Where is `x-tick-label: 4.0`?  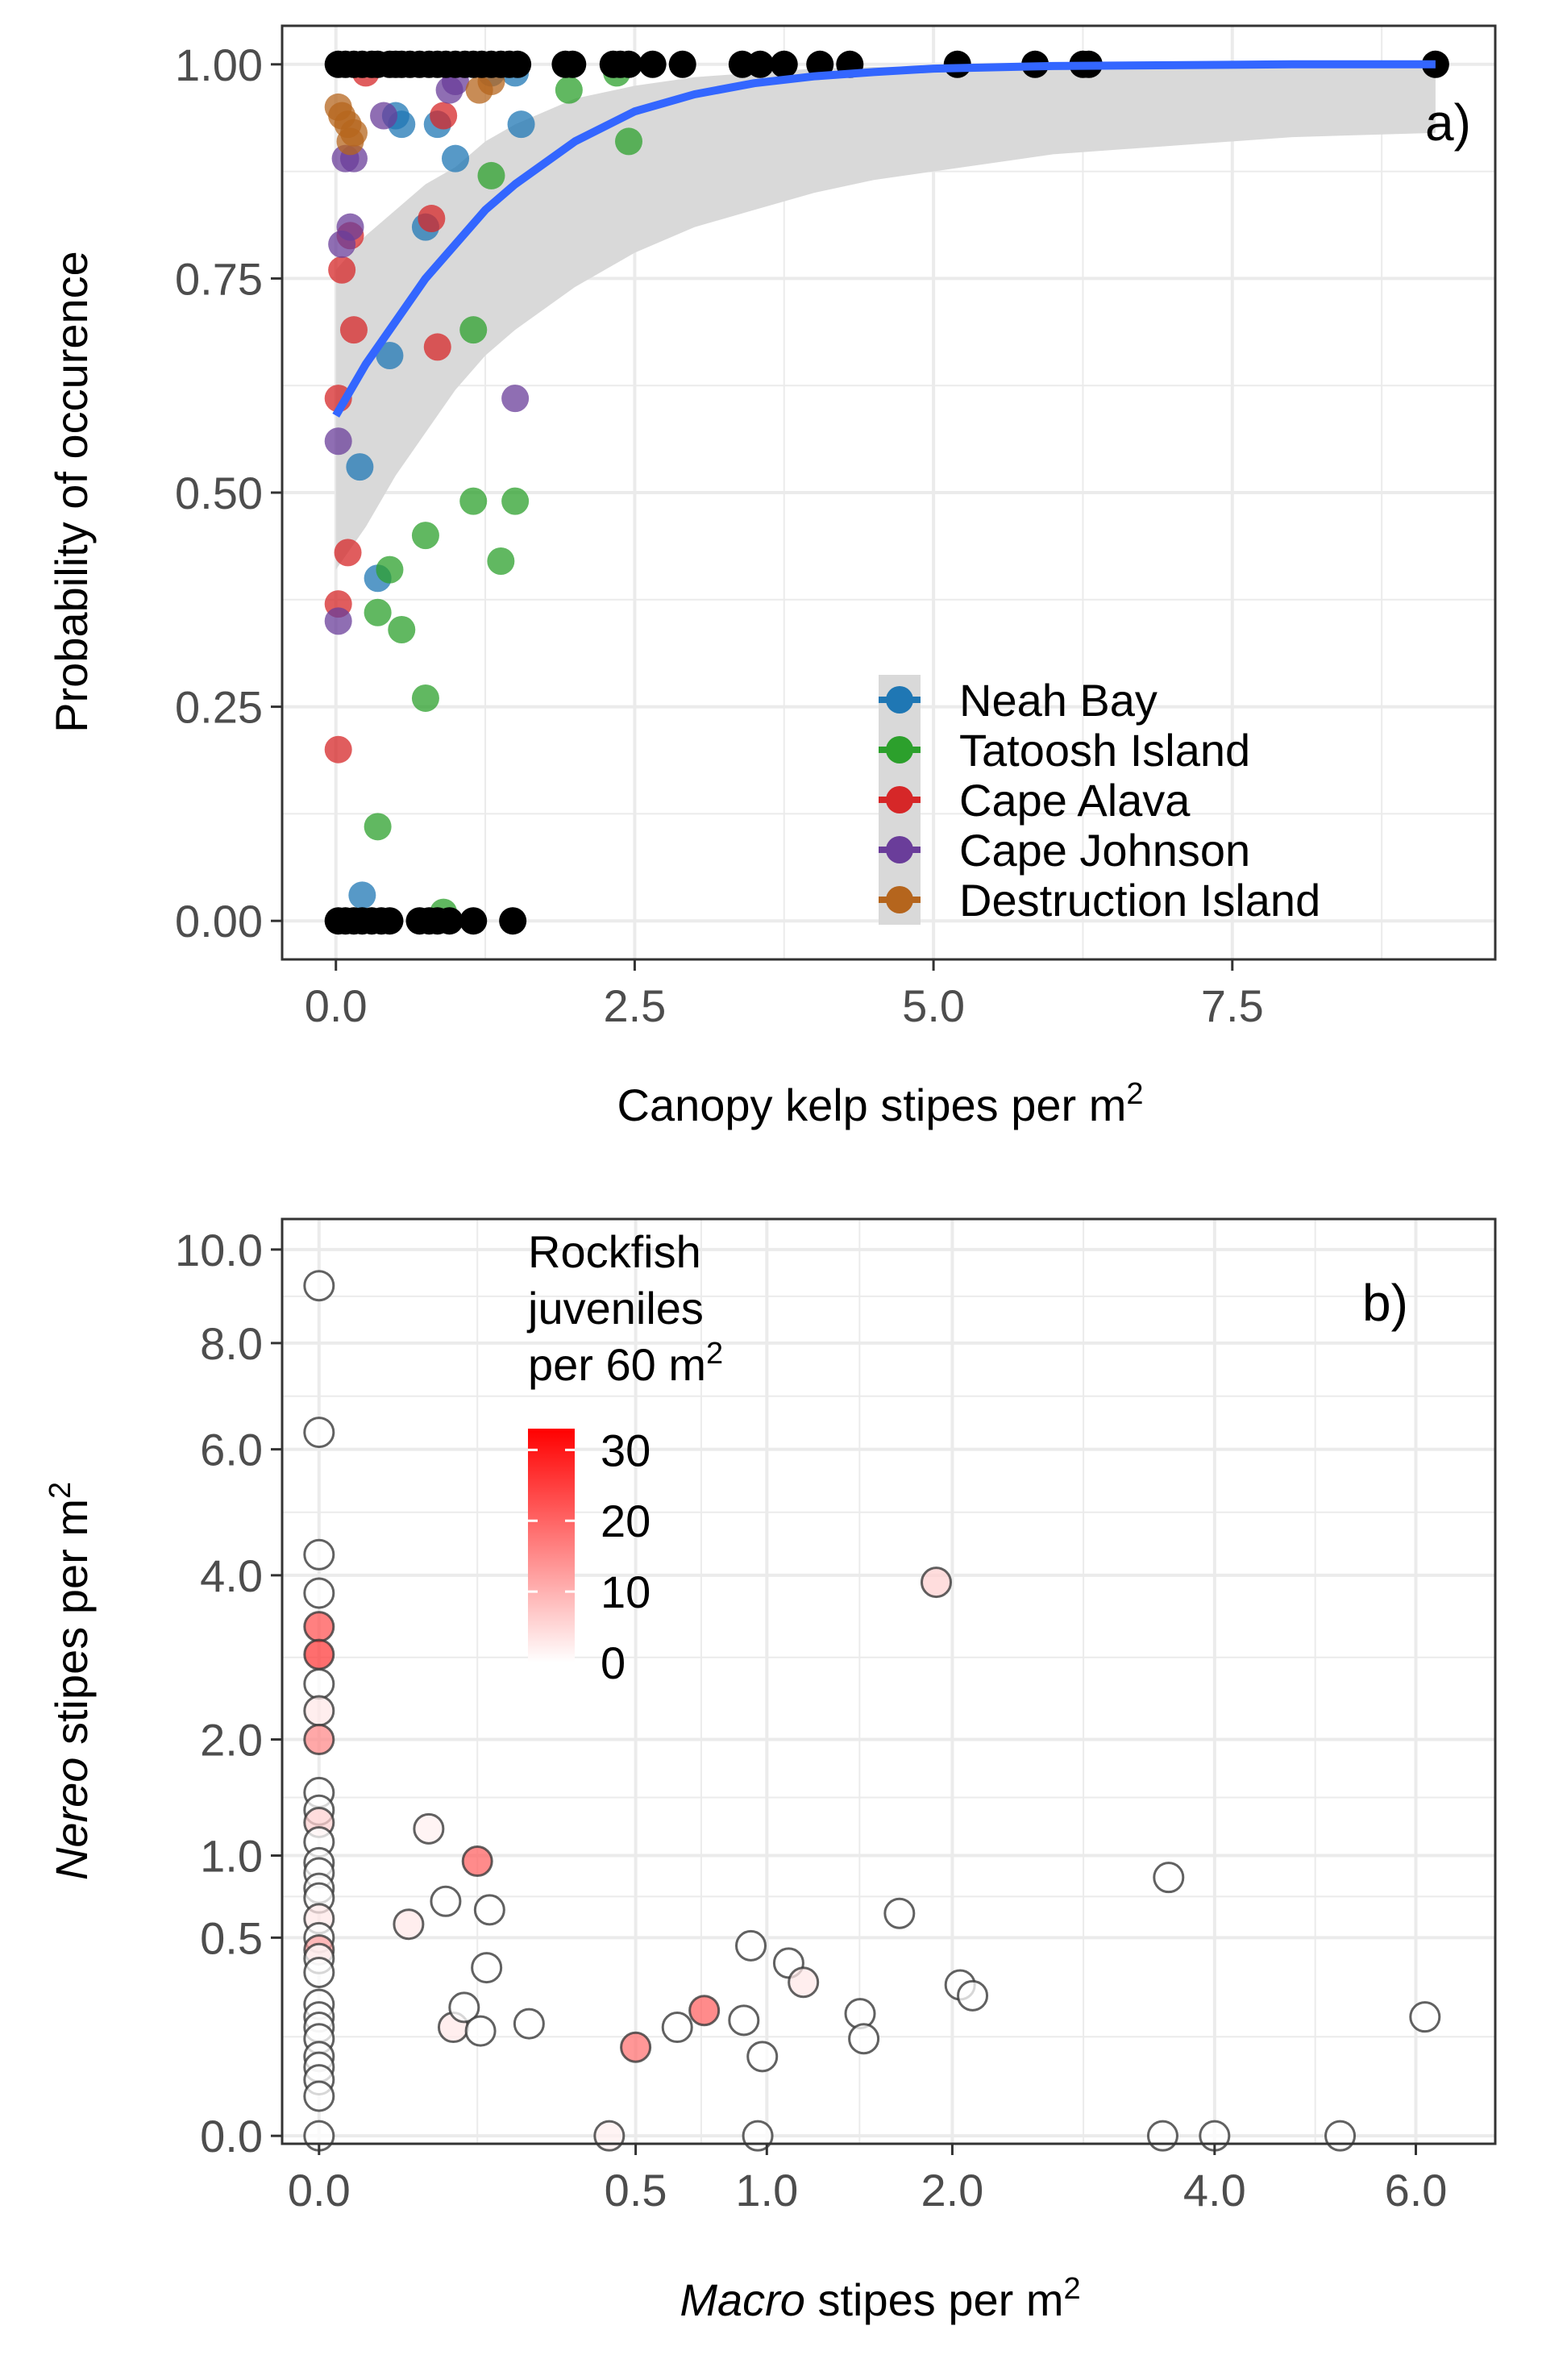
x-tick-label: 4.0 is located at coordinates (1214, 2190).